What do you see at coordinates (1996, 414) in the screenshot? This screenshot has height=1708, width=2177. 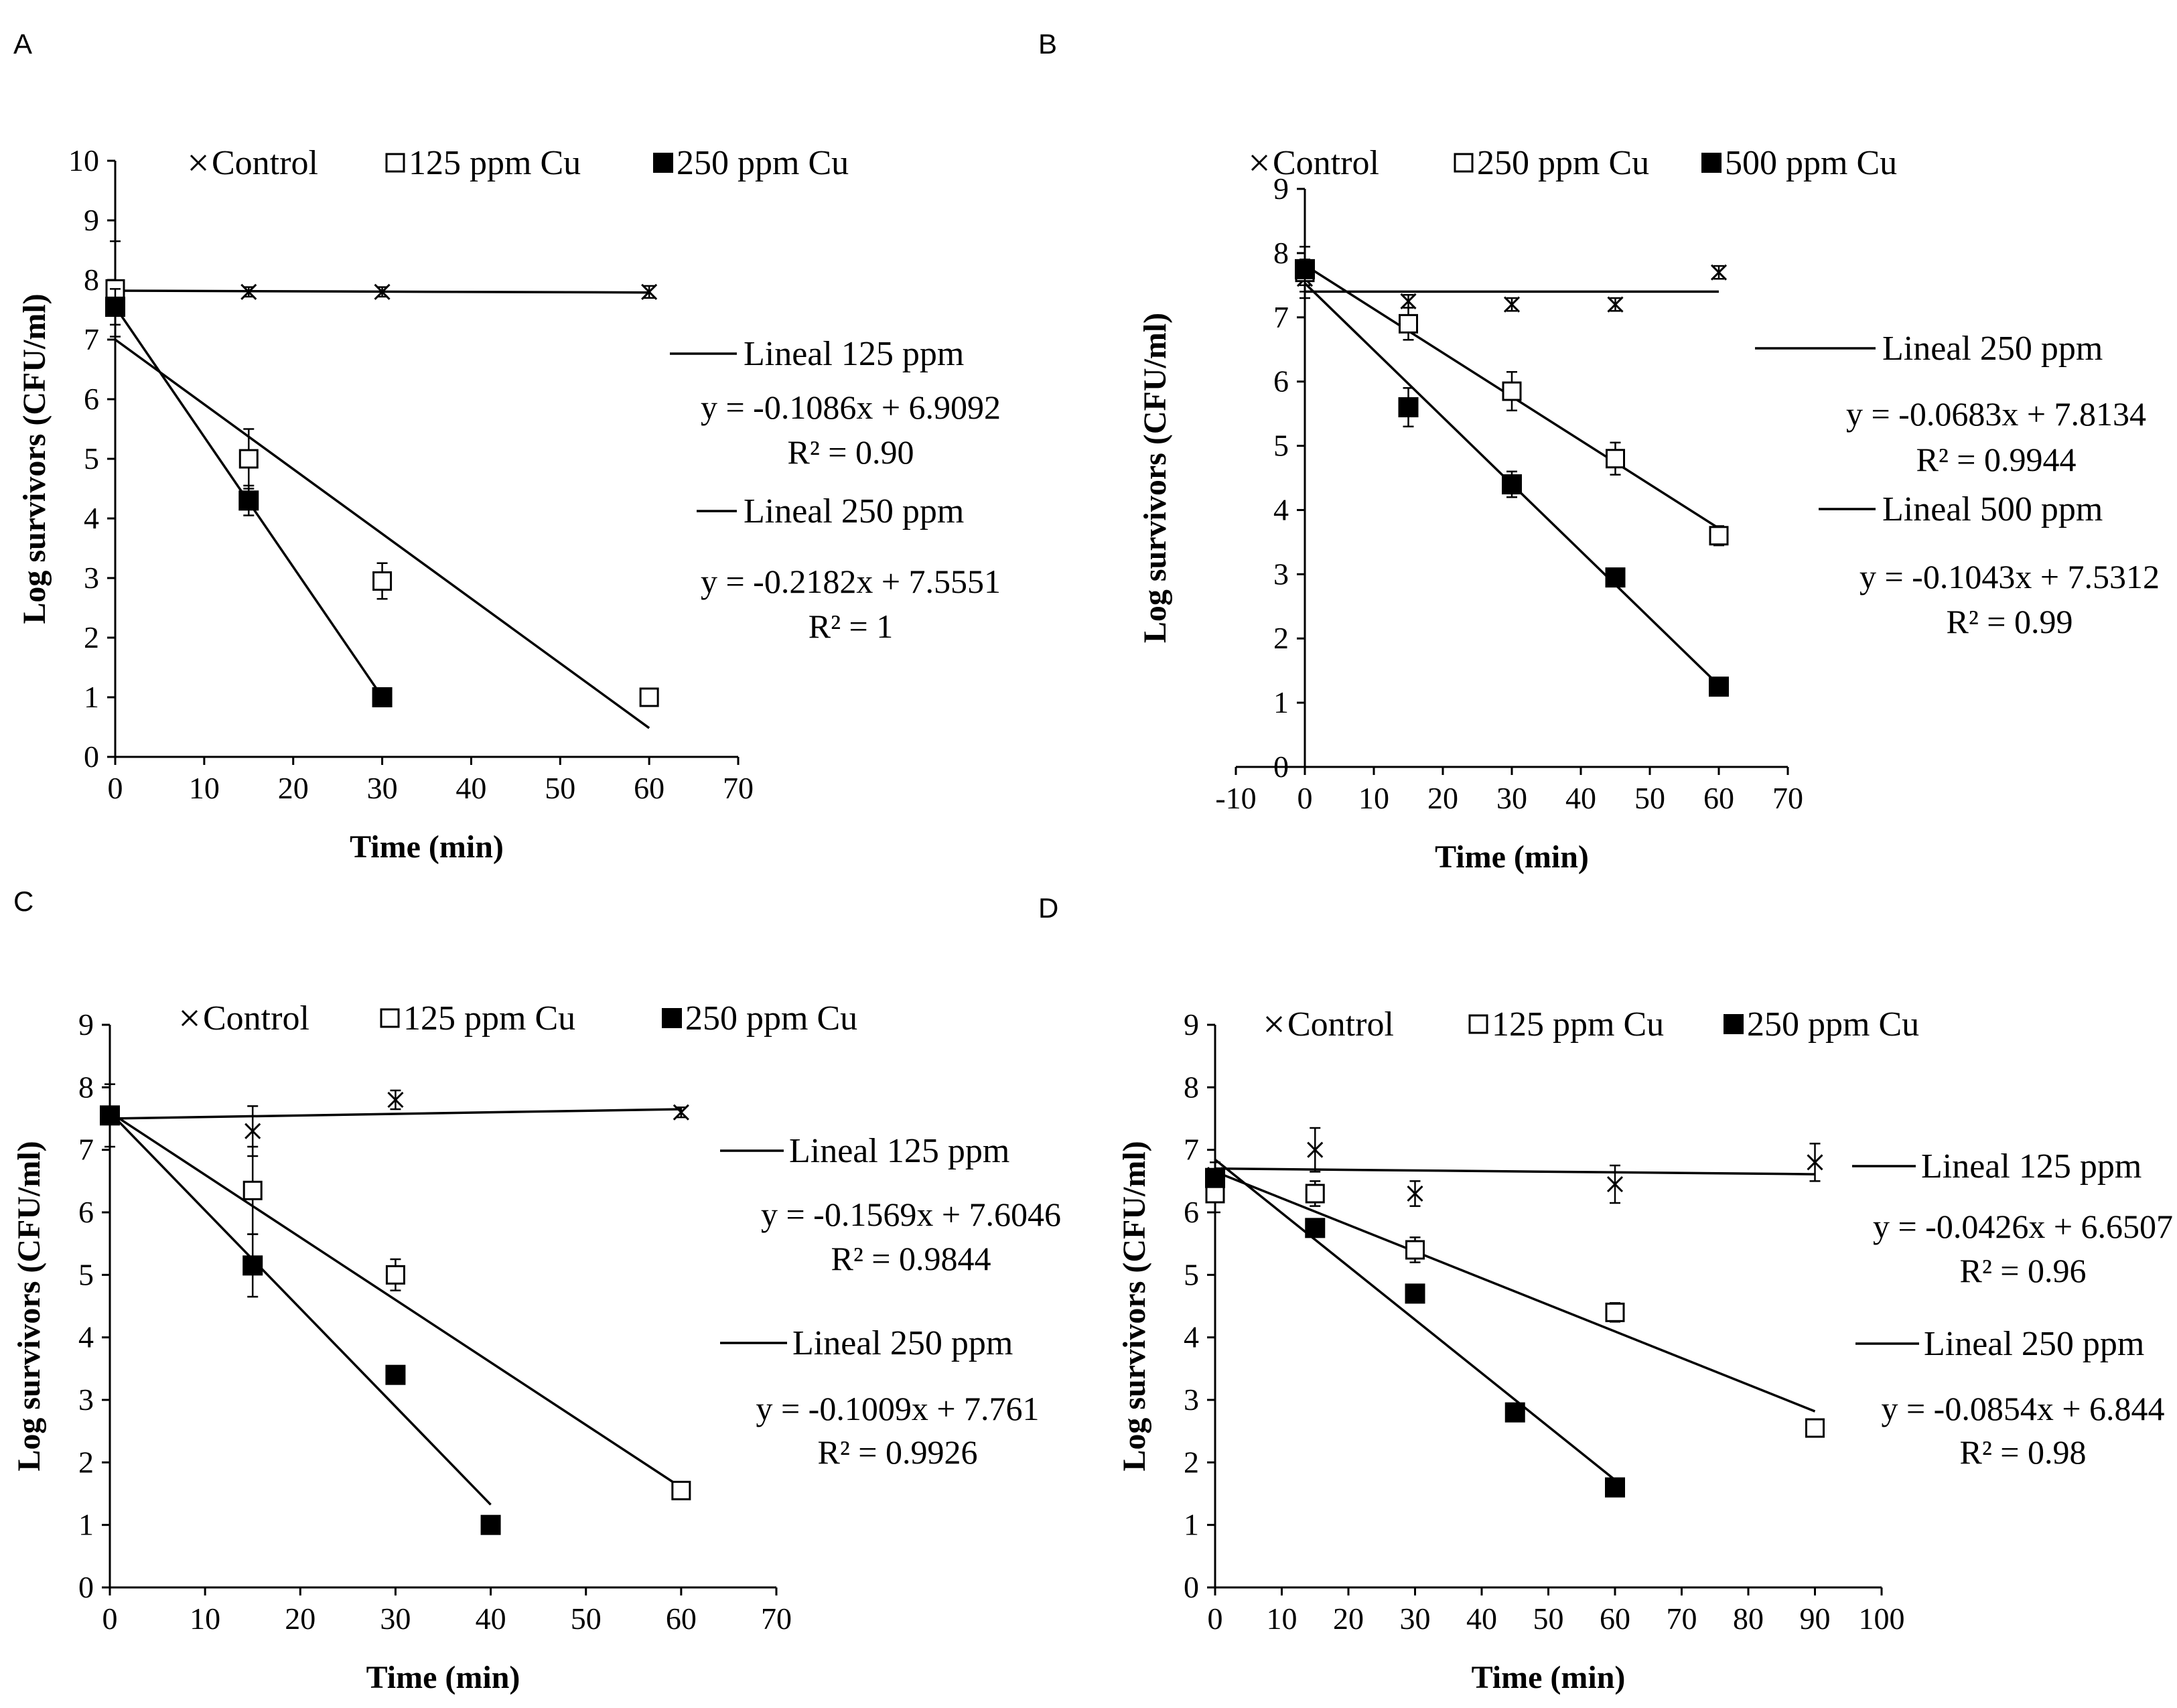 I see `fit-equation: y = -0.0683x + 7.8134` at bounding box center [1996, 414].